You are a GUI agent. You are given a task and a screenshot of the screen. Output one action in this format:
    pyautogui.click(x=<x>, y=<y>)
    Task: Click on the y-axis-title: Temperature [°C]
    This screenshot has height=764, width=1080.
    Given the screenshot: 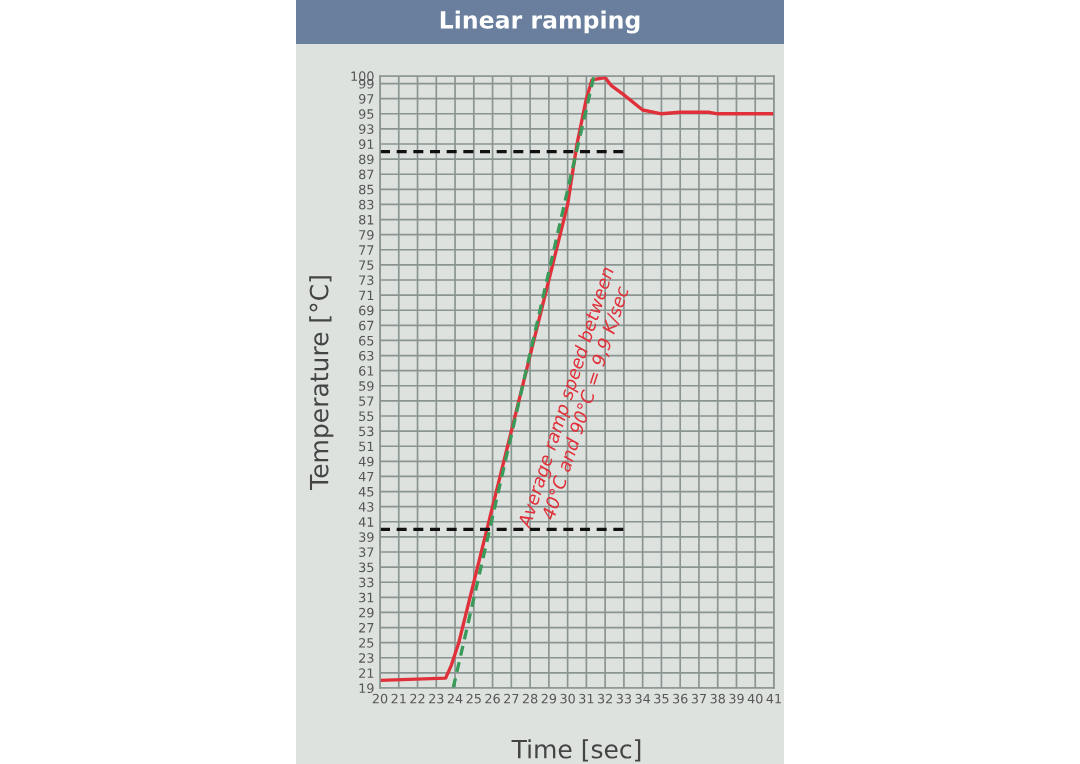 What is the action you would take?
    pyautogui.click(x=321, y=383)
    